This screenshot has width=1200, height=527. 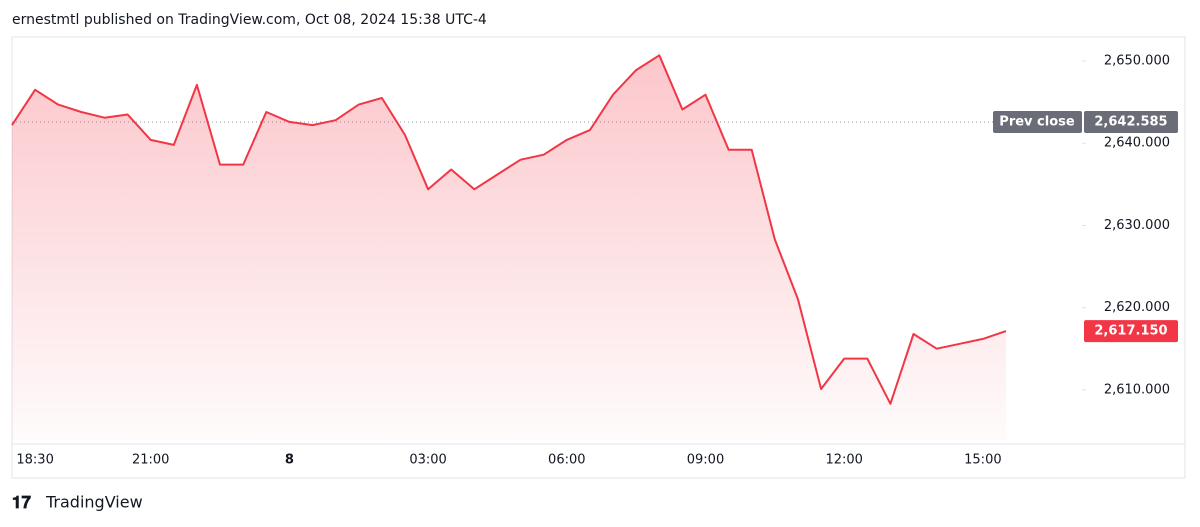 I want to click on x-tick-label: 06:00, so click(x=566, y=460).